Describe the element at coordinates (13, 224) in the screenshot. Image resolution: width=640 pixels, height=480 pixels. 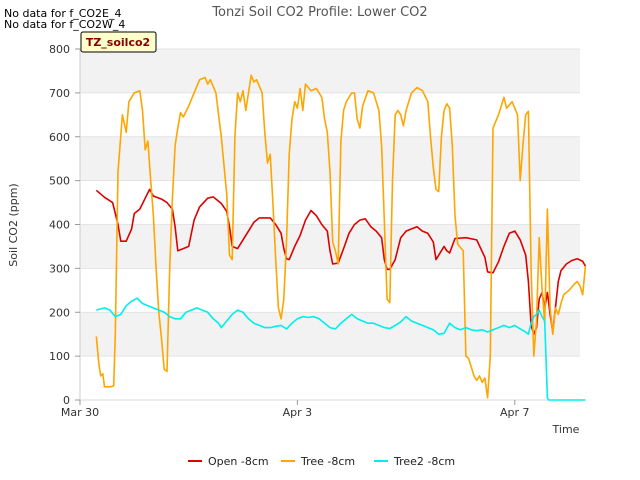
I see `y-axis-title: Soil CO2 (ppm)` at that location.